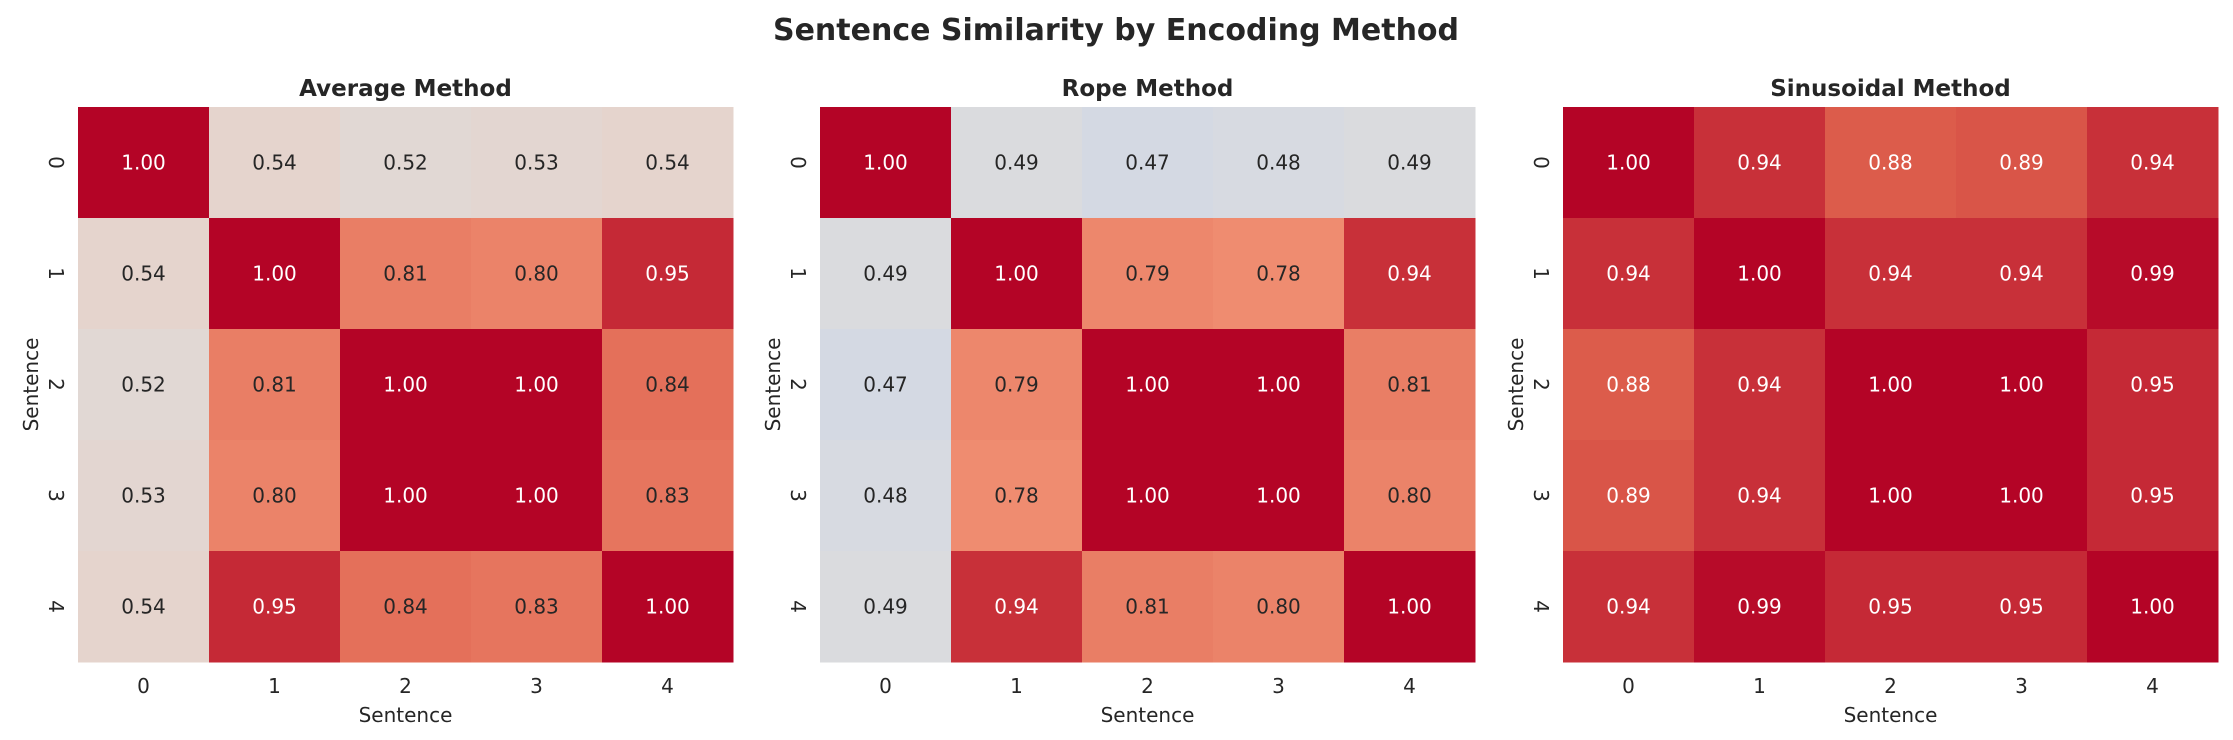 The width and height of the screenshot is (2233, 740). I want to click on cell-annotation: 0.80, so click(536, 274).